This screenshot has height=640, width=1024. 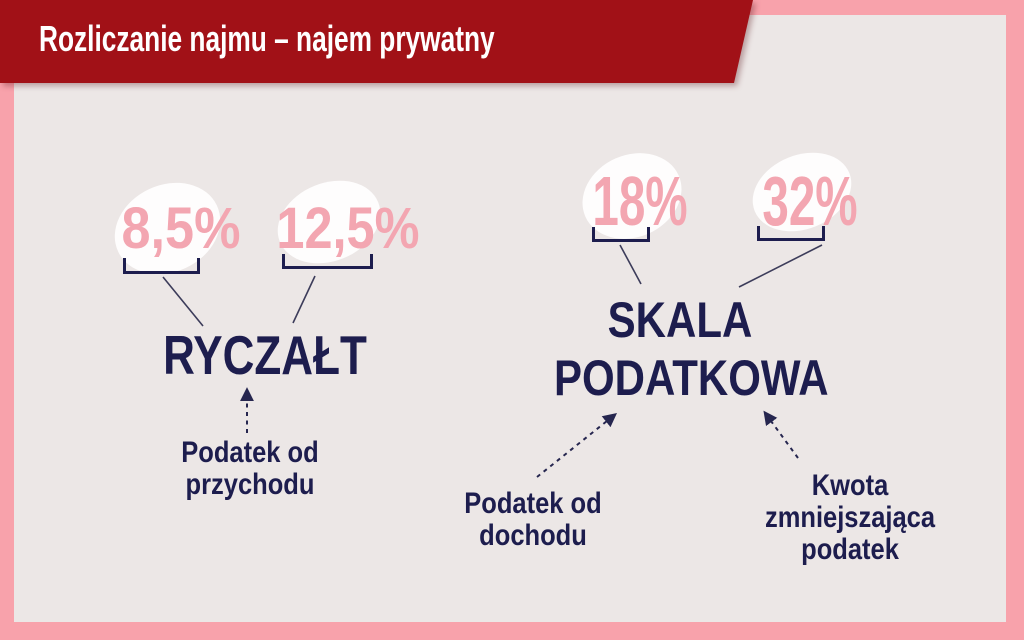 I want to click on rate-12-5-percent: 12,5%, so click(x=348, y=228).